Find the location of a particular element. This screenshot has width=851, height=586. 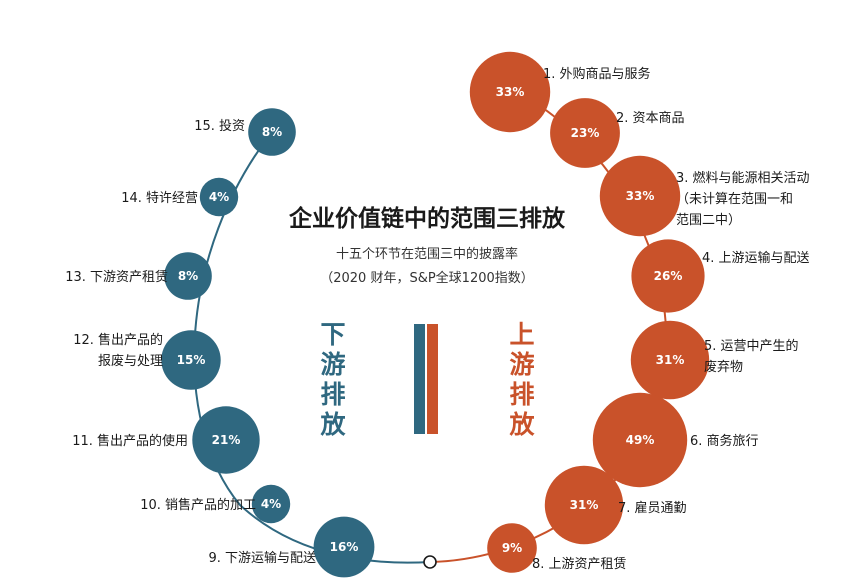

side-down-char: 放 is located at coordinates (332, 424).